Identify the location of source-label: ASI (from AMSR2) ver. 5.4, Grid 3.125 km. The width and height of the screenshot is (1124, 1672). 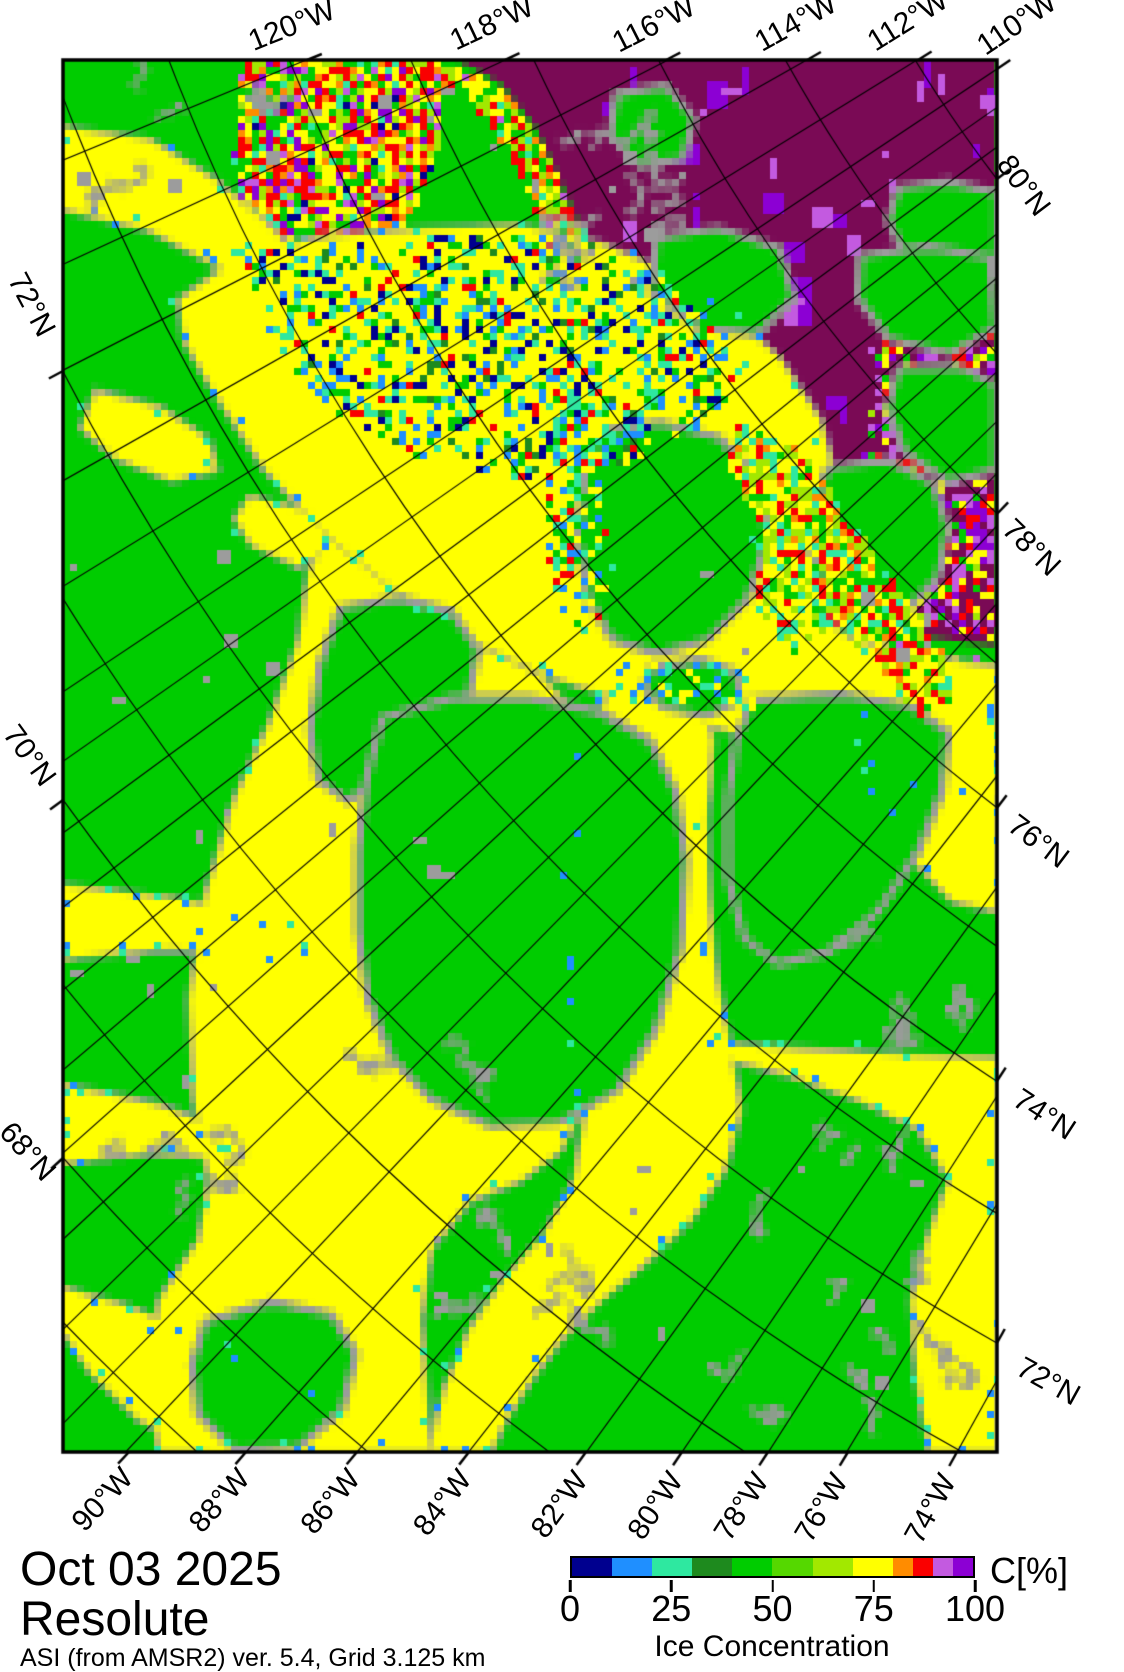
(253, 1658).